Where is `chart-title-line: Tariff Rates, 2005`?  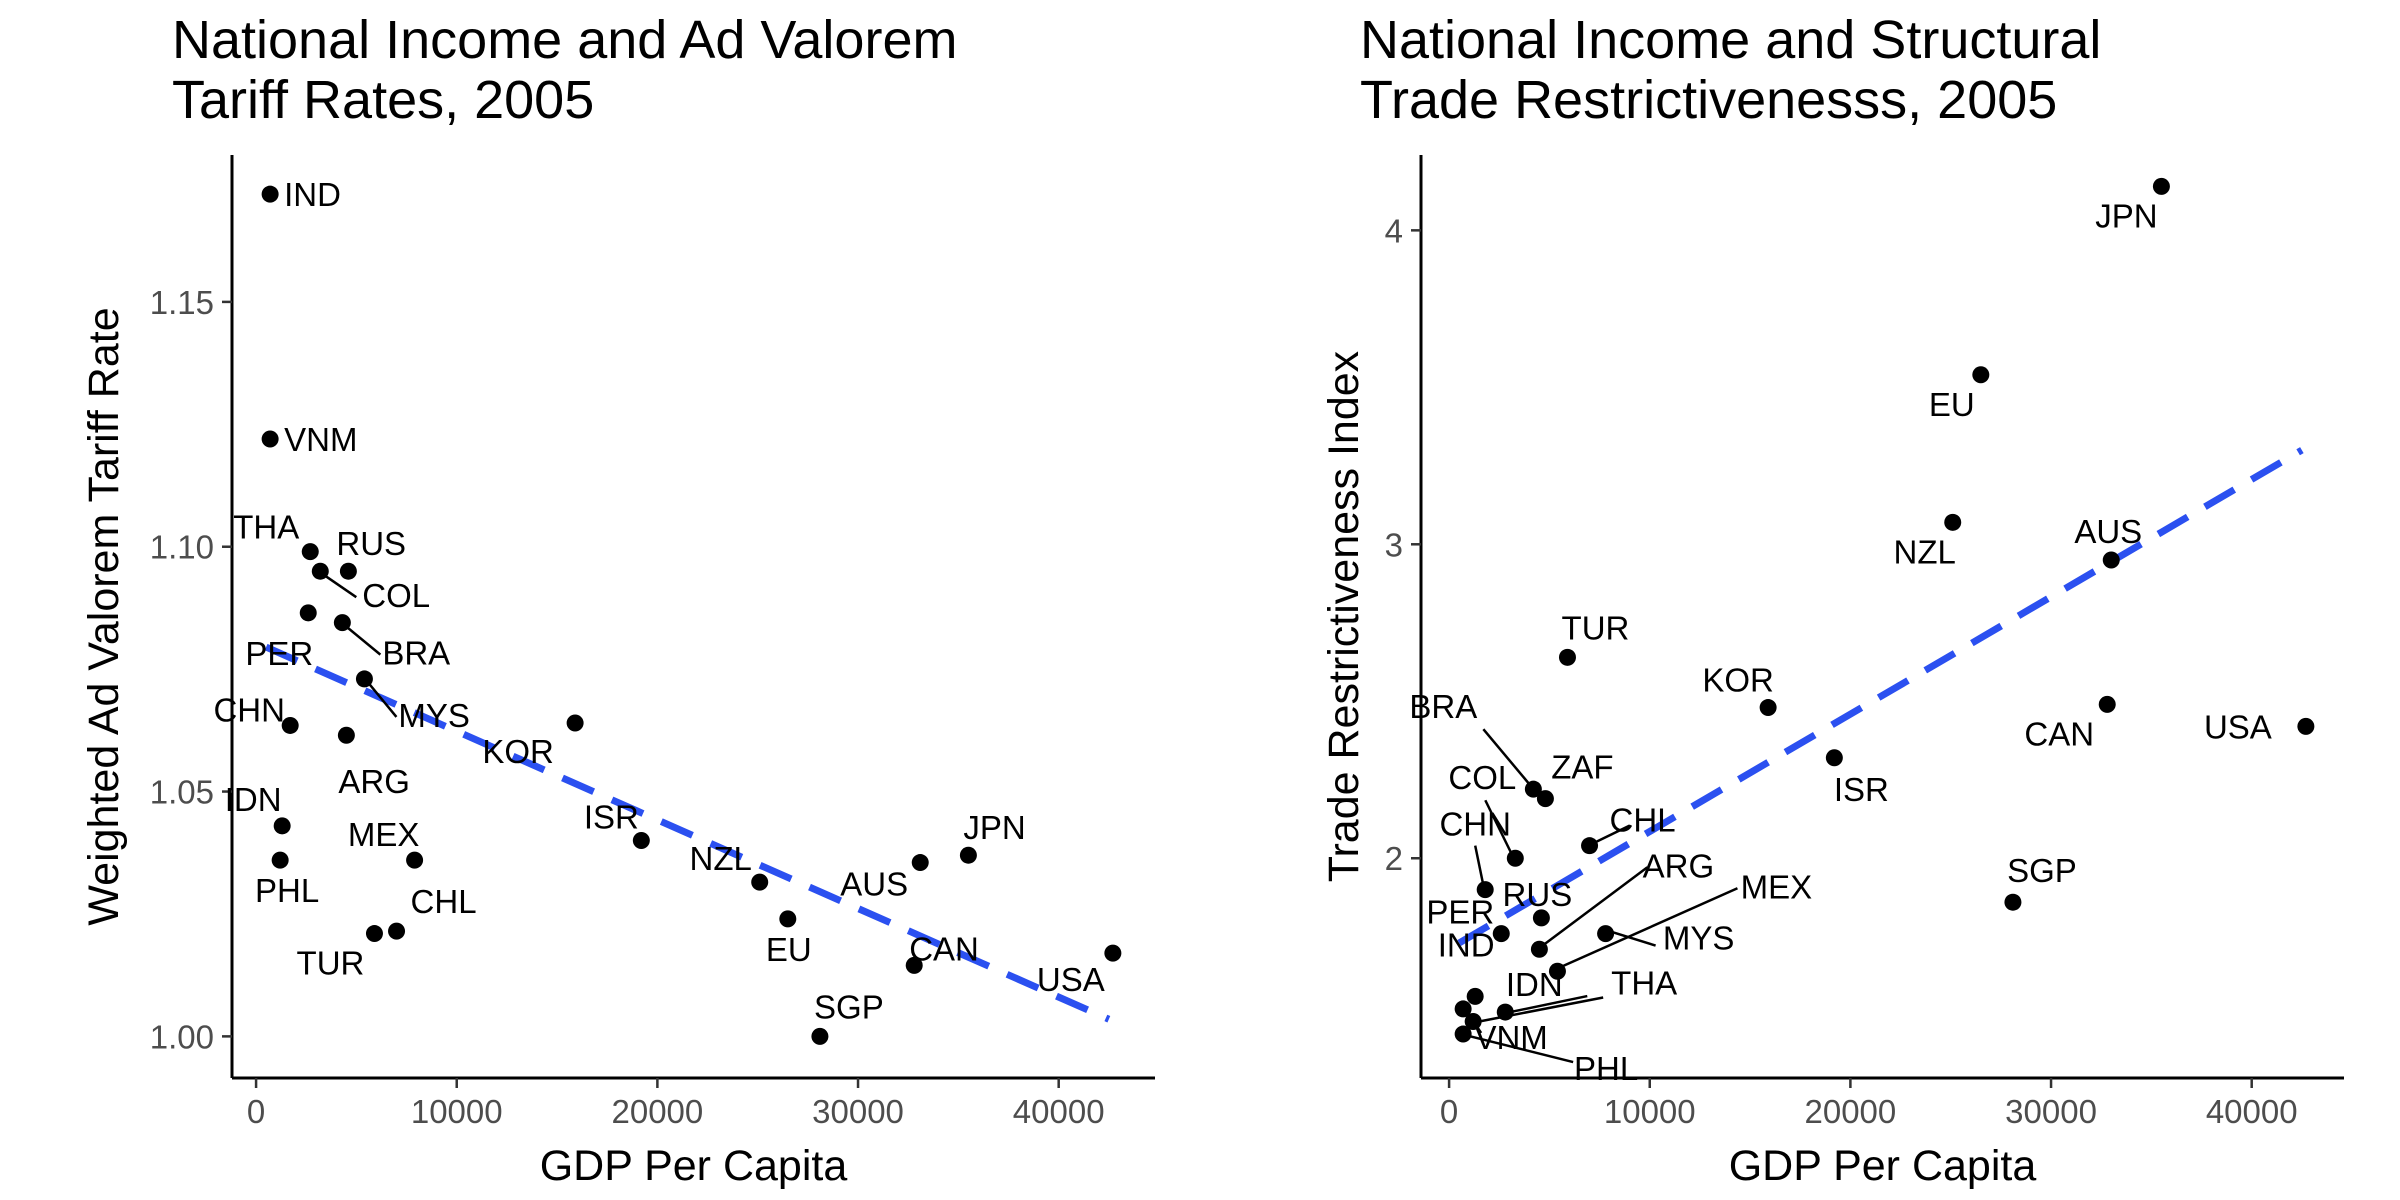 chart-title-line: Tariff Rates, 2005 is located at coordinates (383, 100).